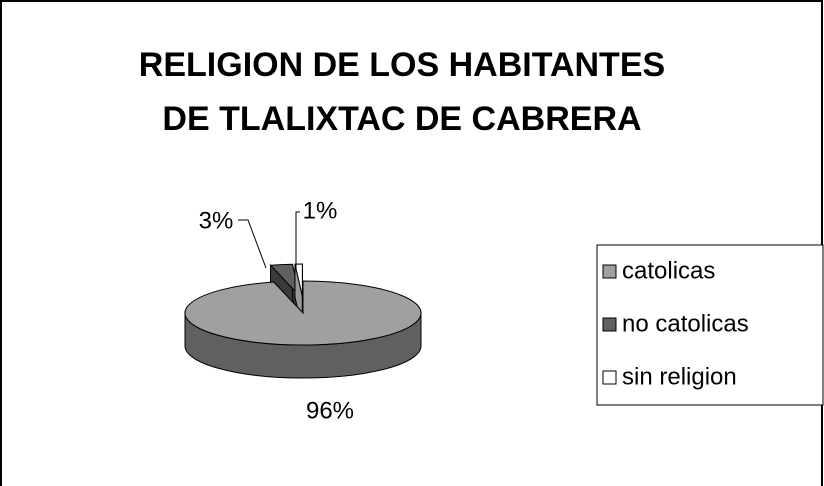 The image size is (824, 486). I want to click on legend: catolicas no catolicas sin religion, so click(675, 323).